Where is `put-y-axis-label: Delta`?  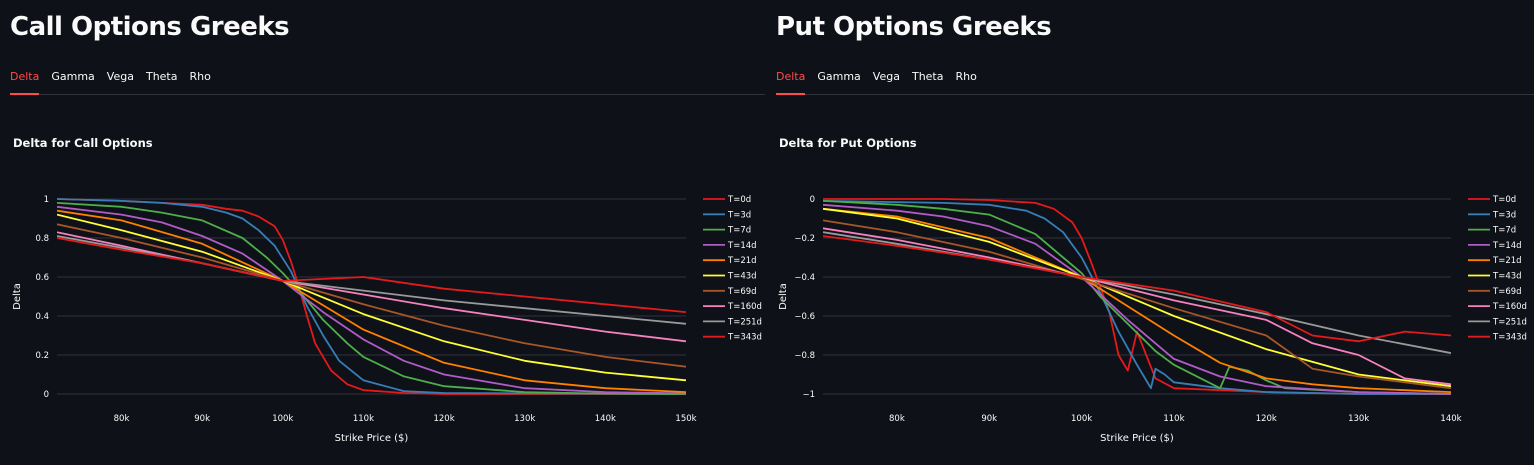
put-y-axis-label: Delta is located at coordinates (783, 296).